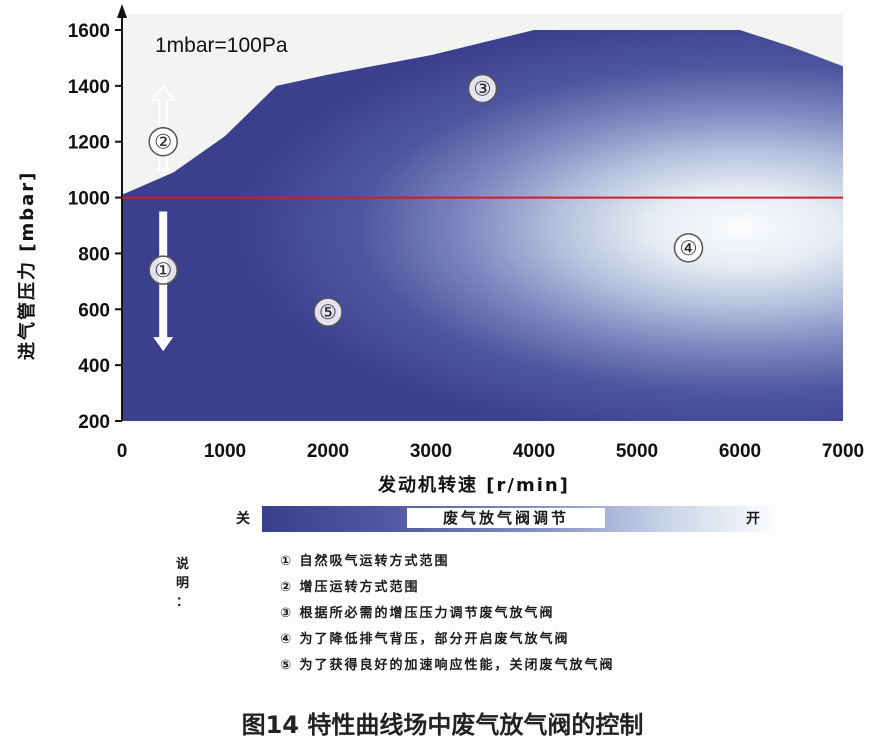  I want to click on y-tick-label: 200, so click(94, 422).